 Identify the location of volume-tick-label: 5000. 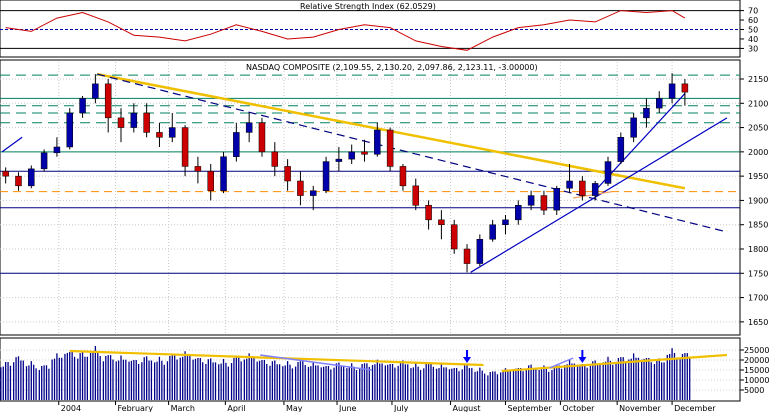
(754, 390).